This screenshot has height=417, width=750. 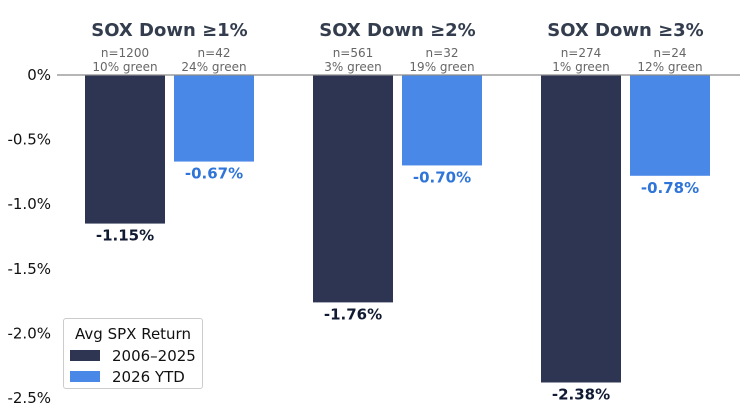 I want to click on legend-item-2026-ytd: 2026 YTD, so click(x=133, y=376).